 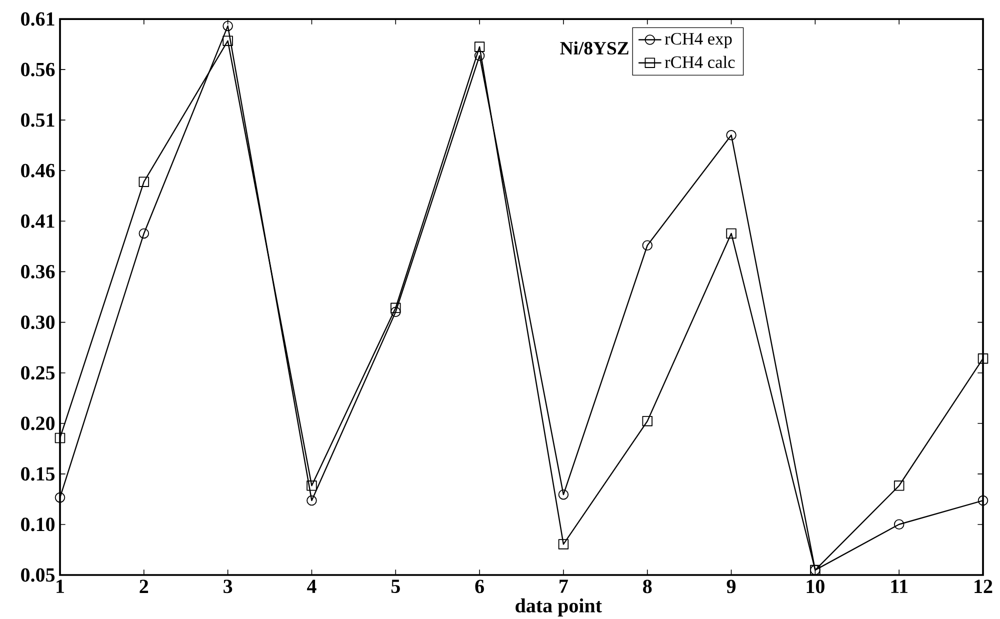 I want to click on x-tick-label: 8, so click(x=647, y=587).